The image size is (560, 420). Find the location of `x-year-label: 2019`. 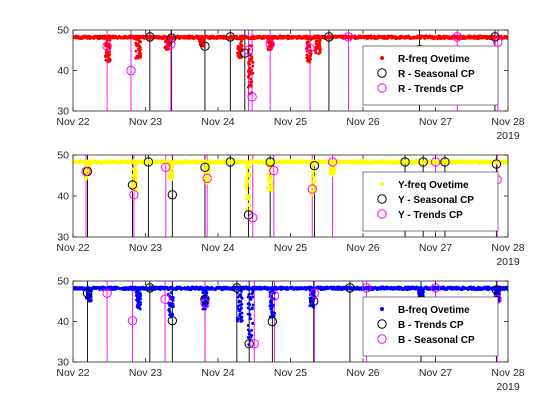

x-year-label: 2019 is located at coordinates (508, 136).